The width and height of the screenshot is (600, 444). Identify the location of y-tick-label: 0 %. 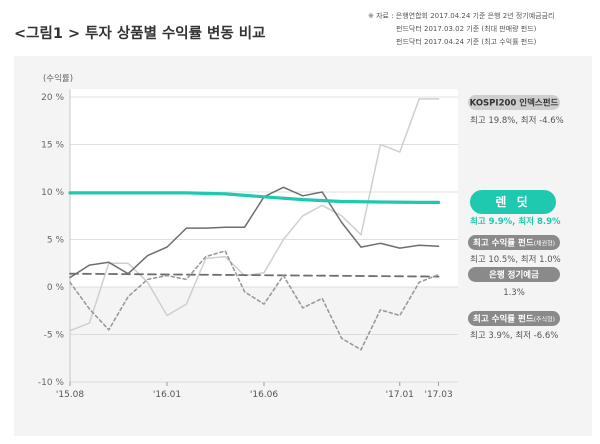
(56, 288).